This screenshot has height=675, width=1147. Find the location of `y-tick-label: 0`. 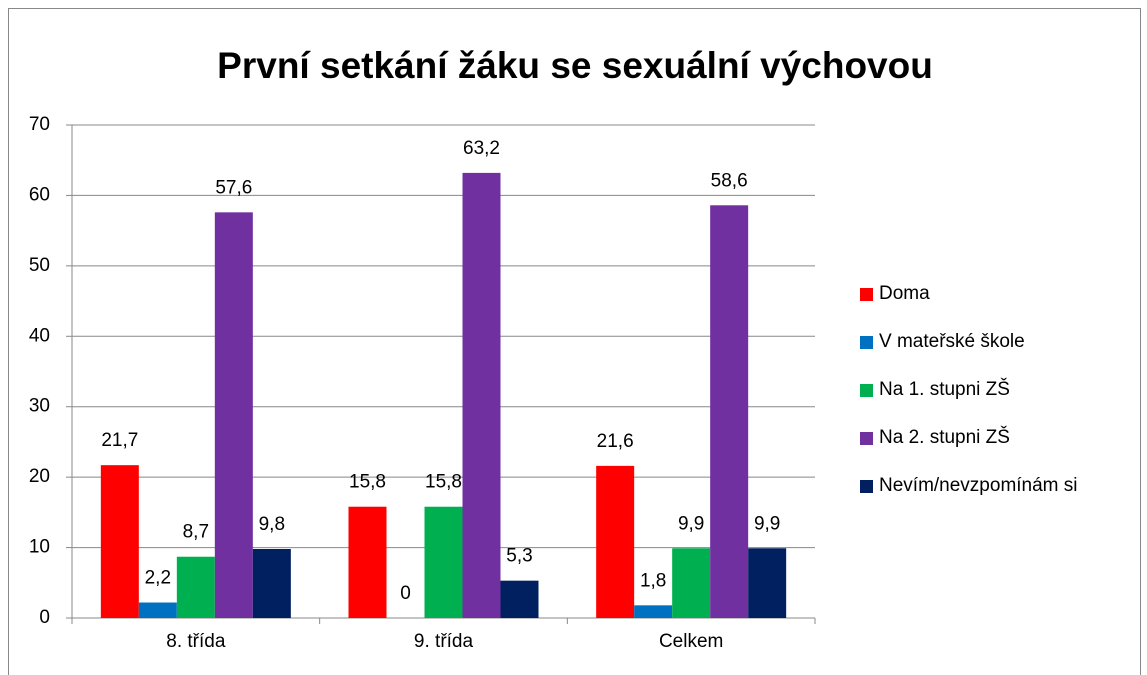

y-tick-label: 0 is located at coordinates (44, 617).